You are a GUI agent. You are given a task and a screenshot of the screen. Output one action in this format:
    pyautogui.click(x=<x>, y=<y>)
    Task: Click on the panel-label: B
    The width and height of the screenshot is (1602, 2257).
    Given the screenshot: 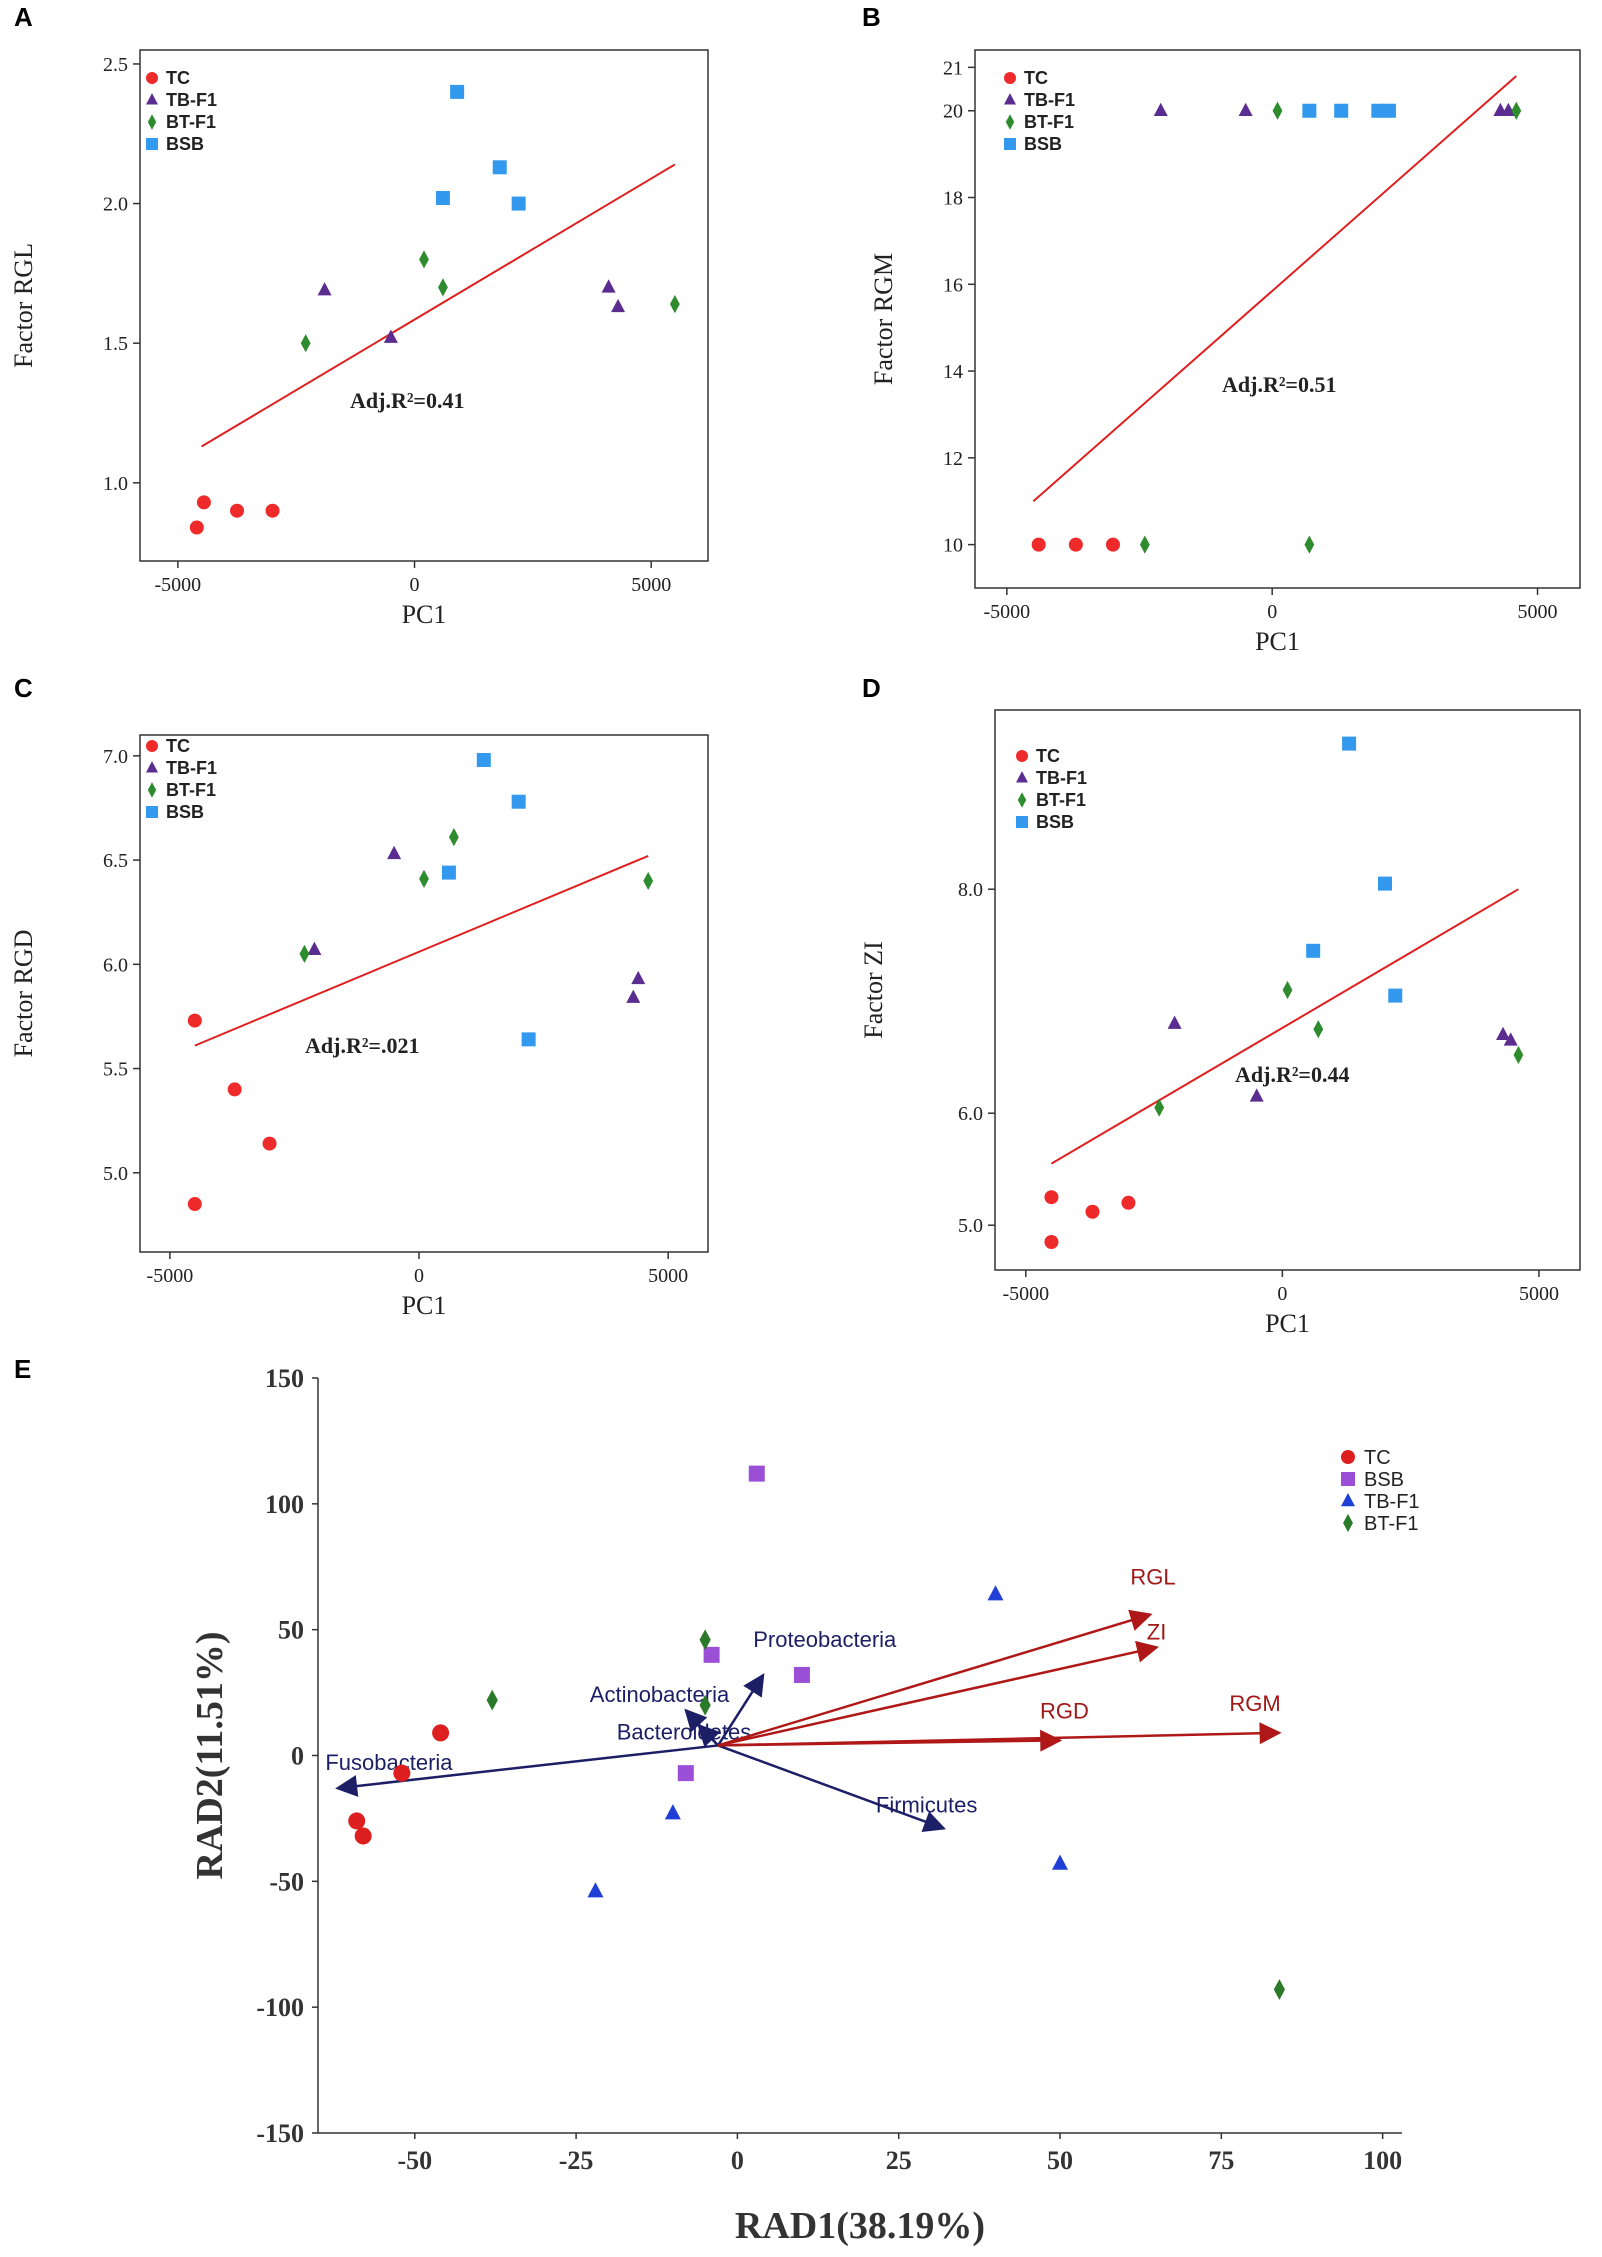 What is the action you would take?
    pyautogui.click(x=871, y=17)
    